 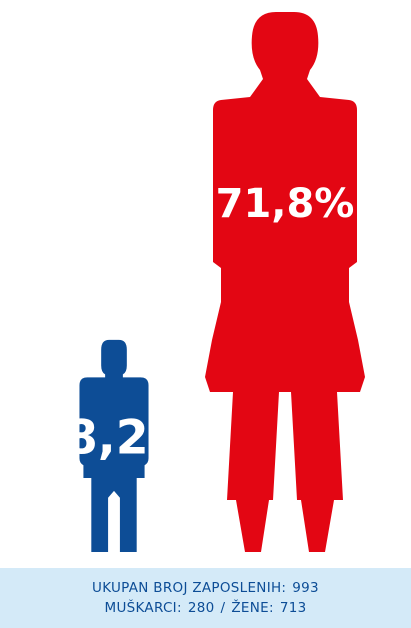 What do you see at coordinates (114, 437) in the screenshot?
I see `man-percent-label: 28,2%` at bounding box center [114, 437].